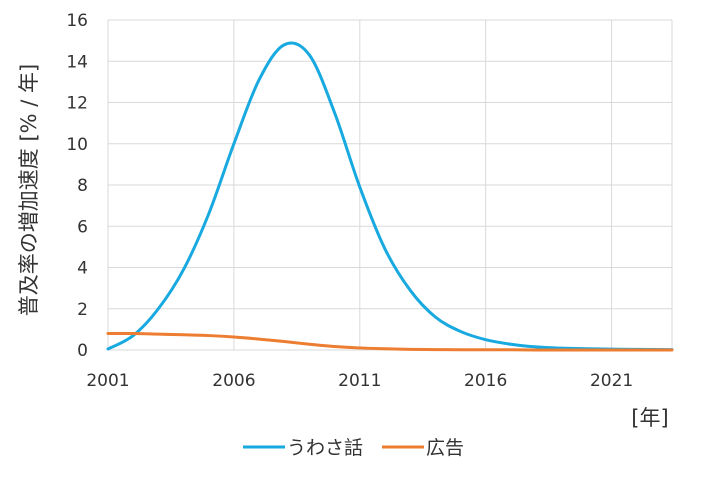  Describe the element at coordinates (29, 190) in the screenshot. I see `y-axis-label: 普及率の増加速度 [% / 年]` at that location.